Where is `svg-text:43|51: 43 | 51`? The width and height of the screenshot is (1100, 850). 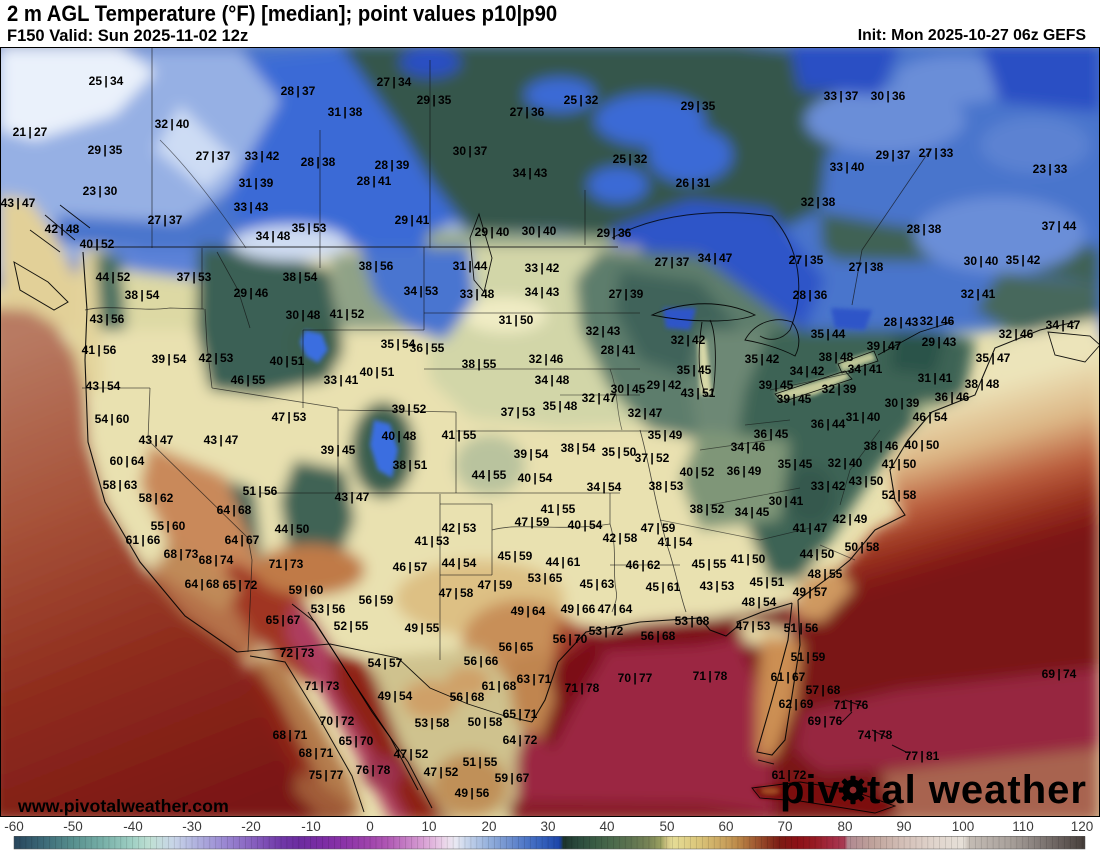
svg-text:43|51: 43 | 51 is located at coordinates (698, 393).